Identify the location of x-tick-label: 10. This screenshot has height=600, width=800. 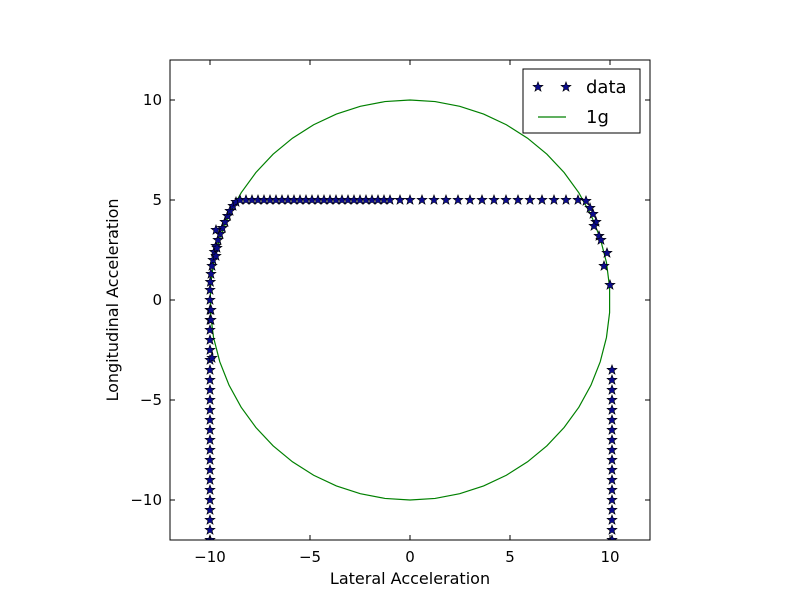
(609, 557).